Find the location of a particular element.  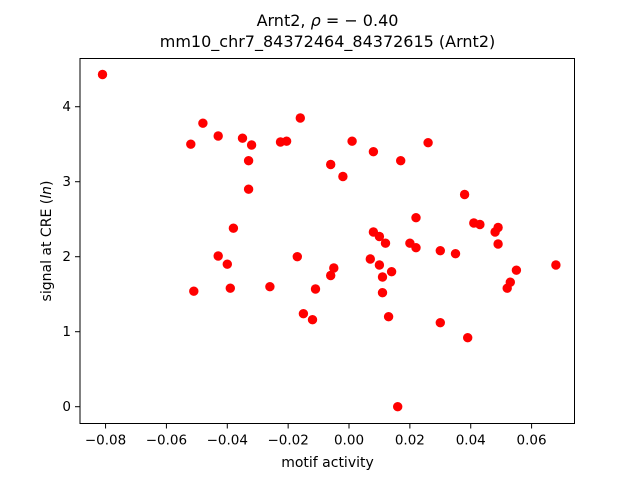

x-tick-label: 0.02 is located at coordinates (410, 441).